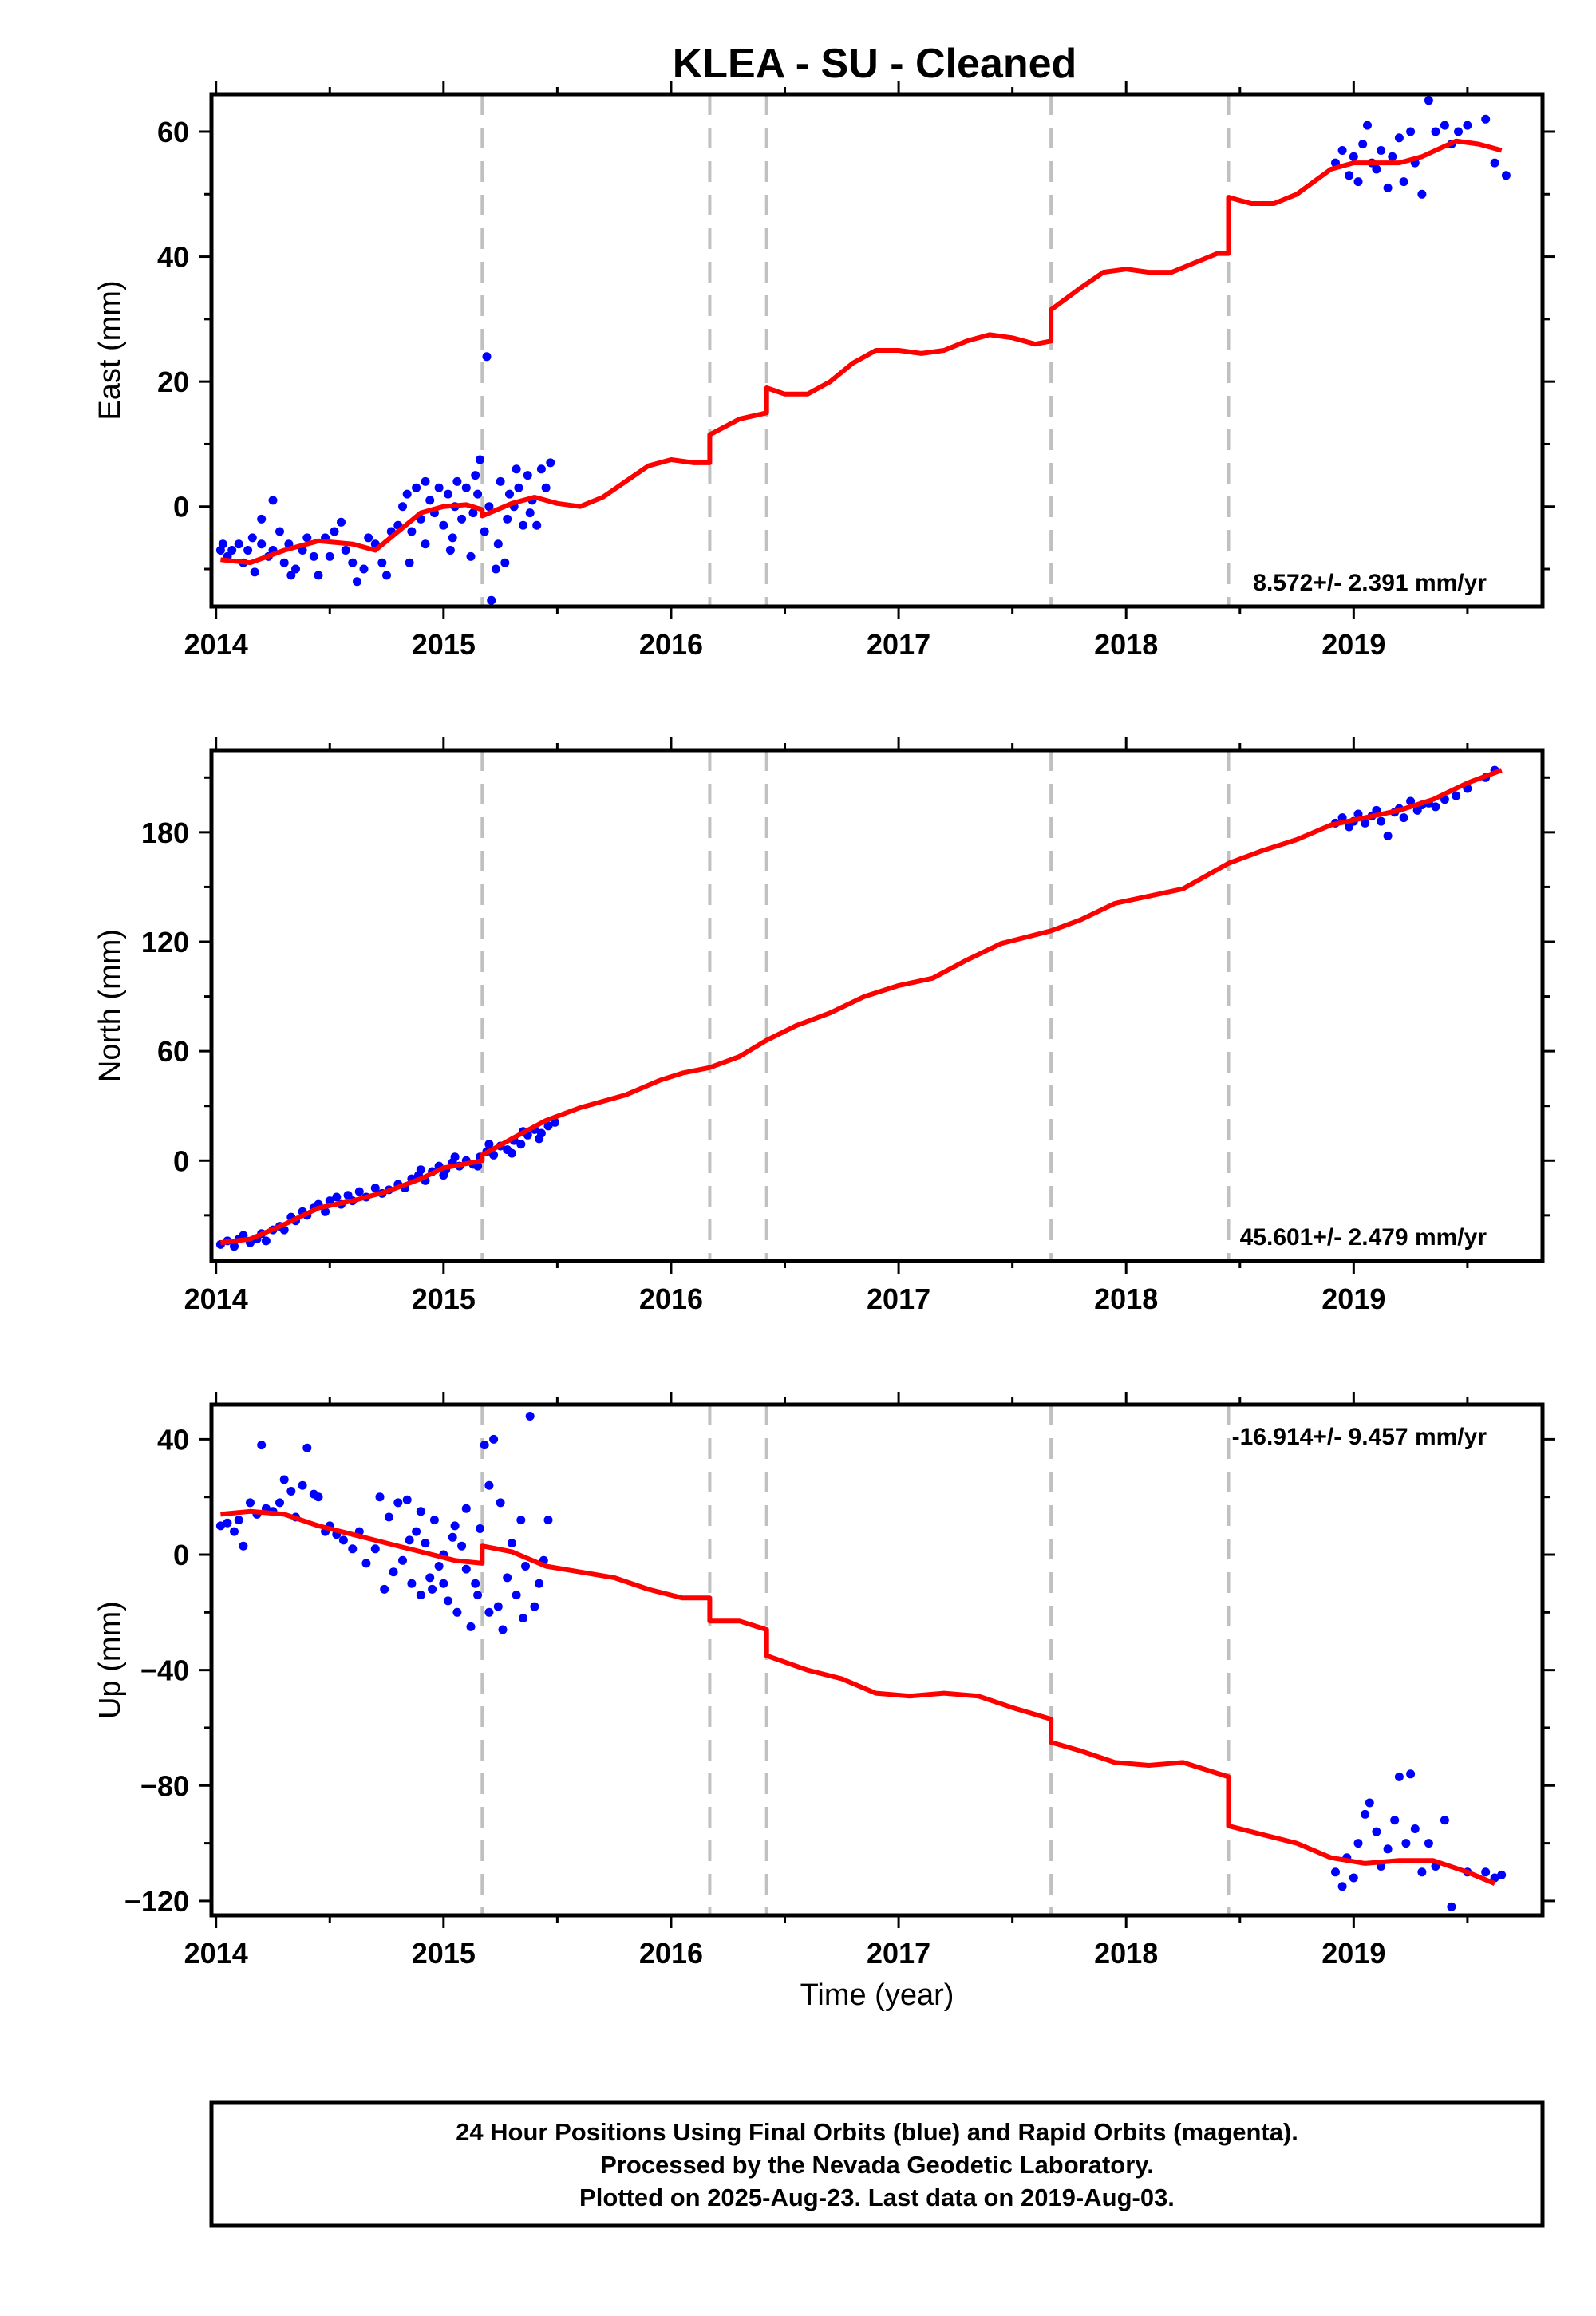 The height and width of the screenshot is (2316, 1596). Describe the element at coordinates (156, 1901) in the screenshot. I see `y-tick-label: −120` at that location.